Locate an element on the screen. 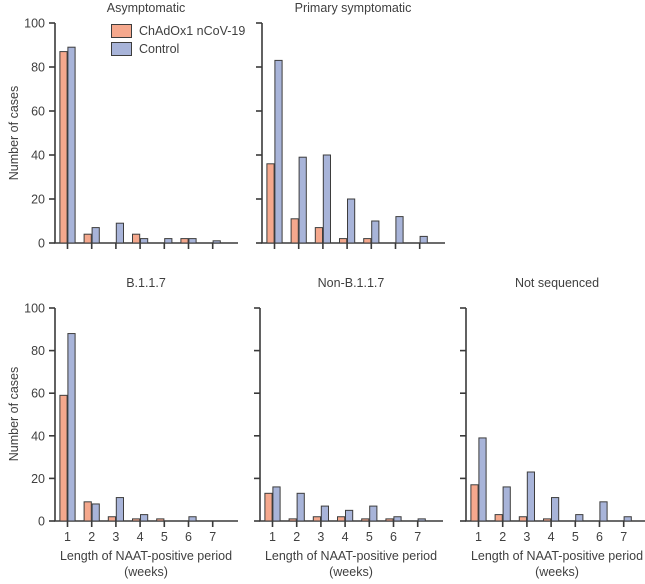  panel-plot-b-1-1-7: 0 20 40 60 80 100 1 2 3 4 5 6 7 is located at coordinates (131, 423).